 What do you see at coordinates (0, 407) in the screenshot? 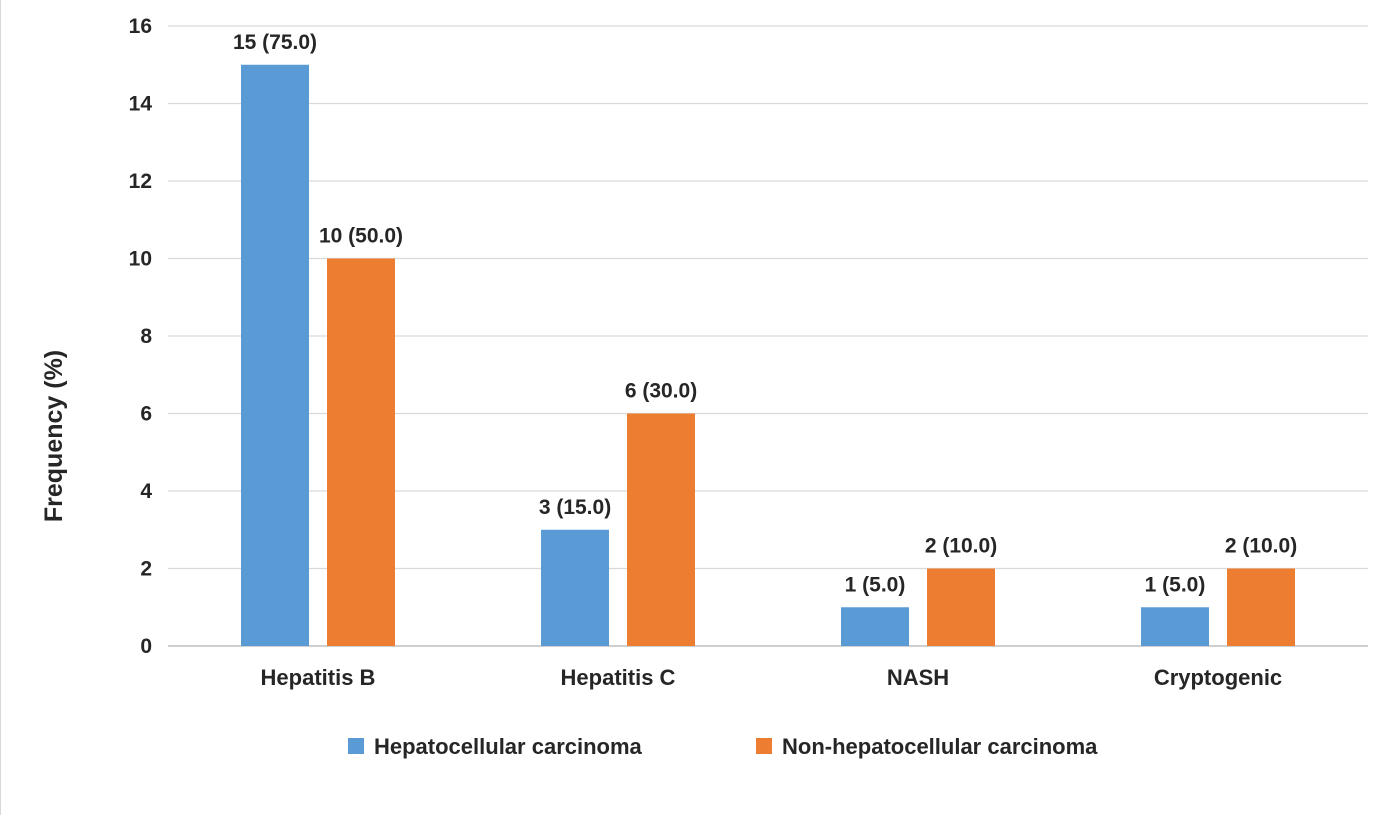
I see `chart-border` at bounding box center [0, 407].